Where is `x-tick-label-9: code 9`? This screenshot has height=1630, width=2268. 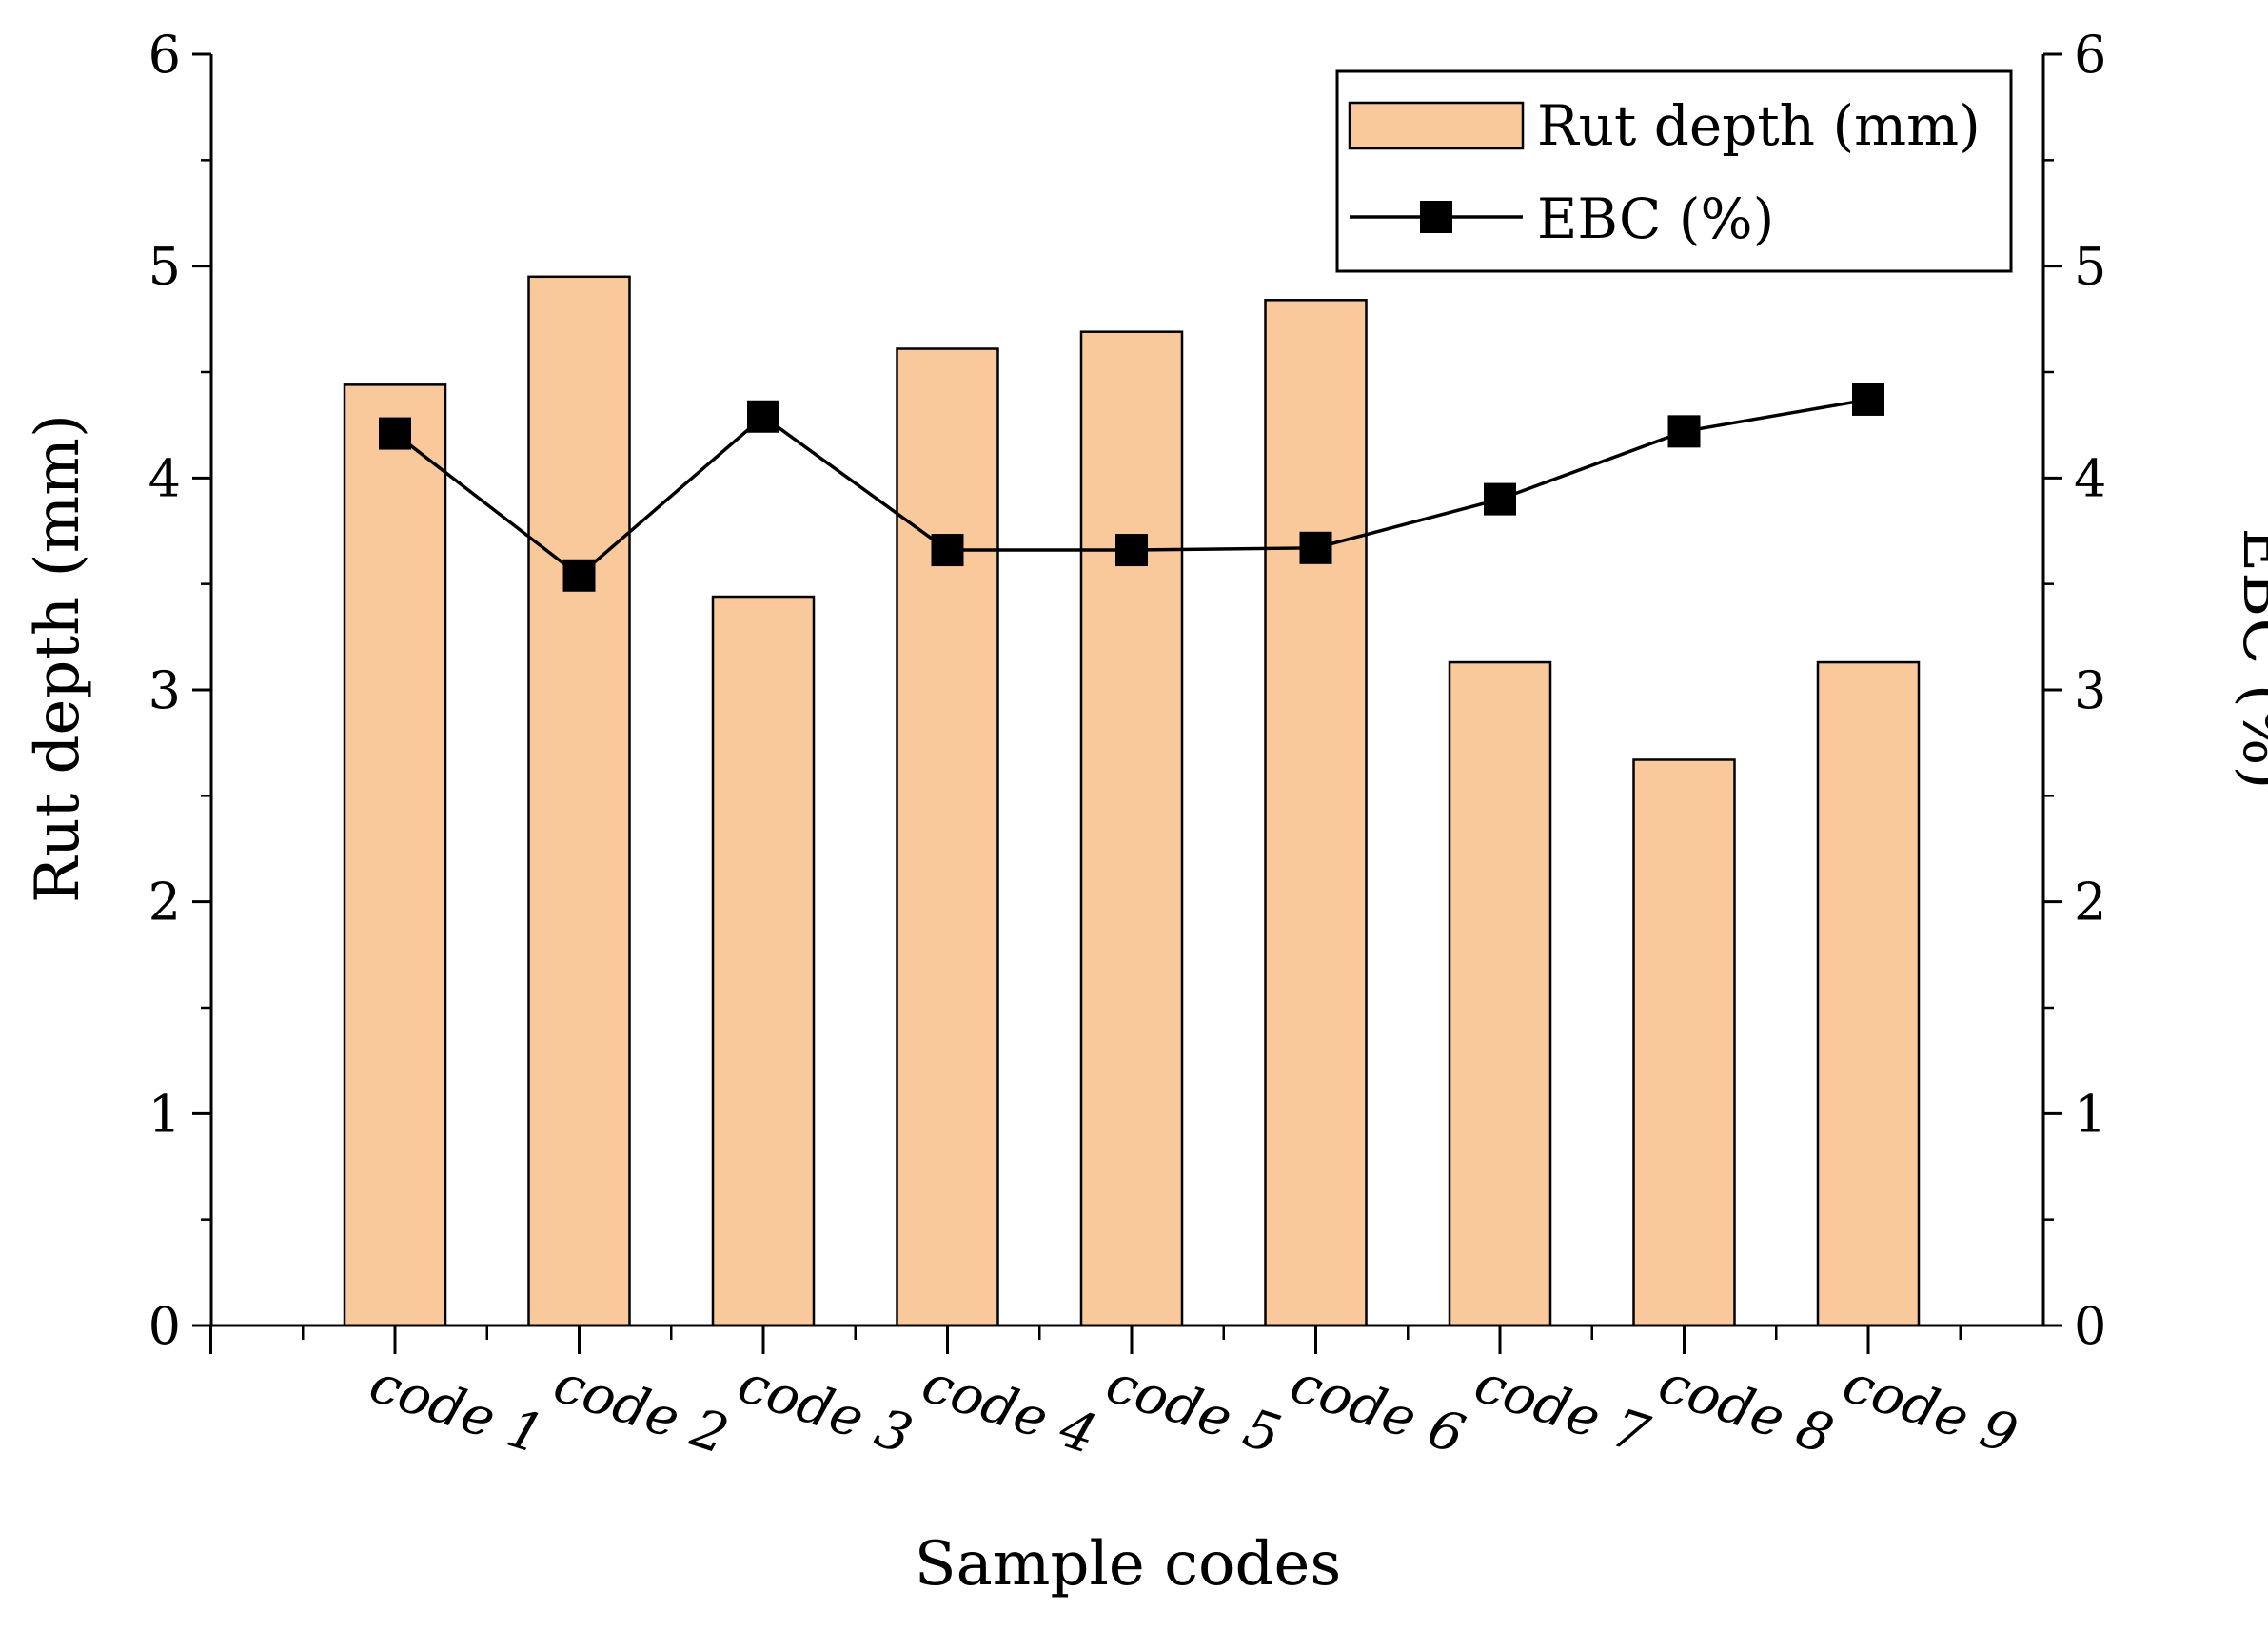 x-tick-label-9: code 9 is located at coordinates (1930, 1409).